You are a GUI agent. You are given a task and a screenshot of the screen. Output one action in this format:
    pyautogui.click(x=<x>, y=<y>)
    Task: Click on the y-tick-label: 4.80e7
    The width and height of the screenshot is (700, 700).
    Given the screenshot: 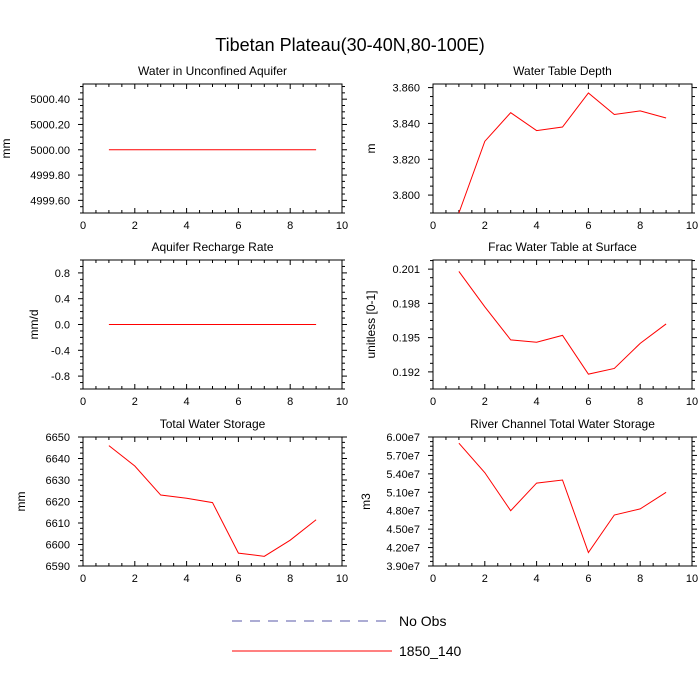 What is the action you would take?
    pyautogui.click(x=403, y=512)
    